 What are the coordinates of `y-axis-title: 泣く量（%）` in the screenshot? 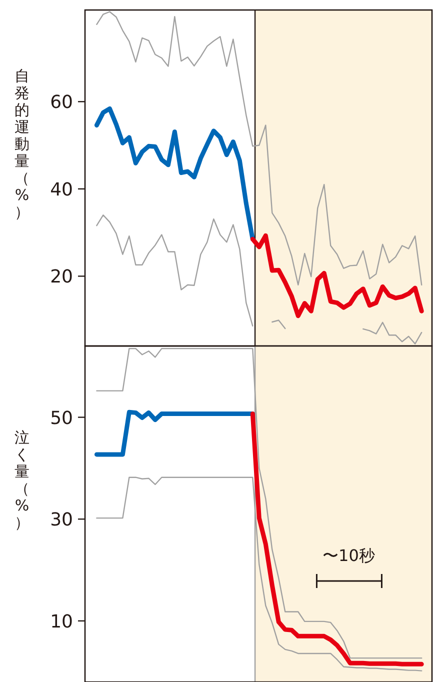 It's located at (22, 480).